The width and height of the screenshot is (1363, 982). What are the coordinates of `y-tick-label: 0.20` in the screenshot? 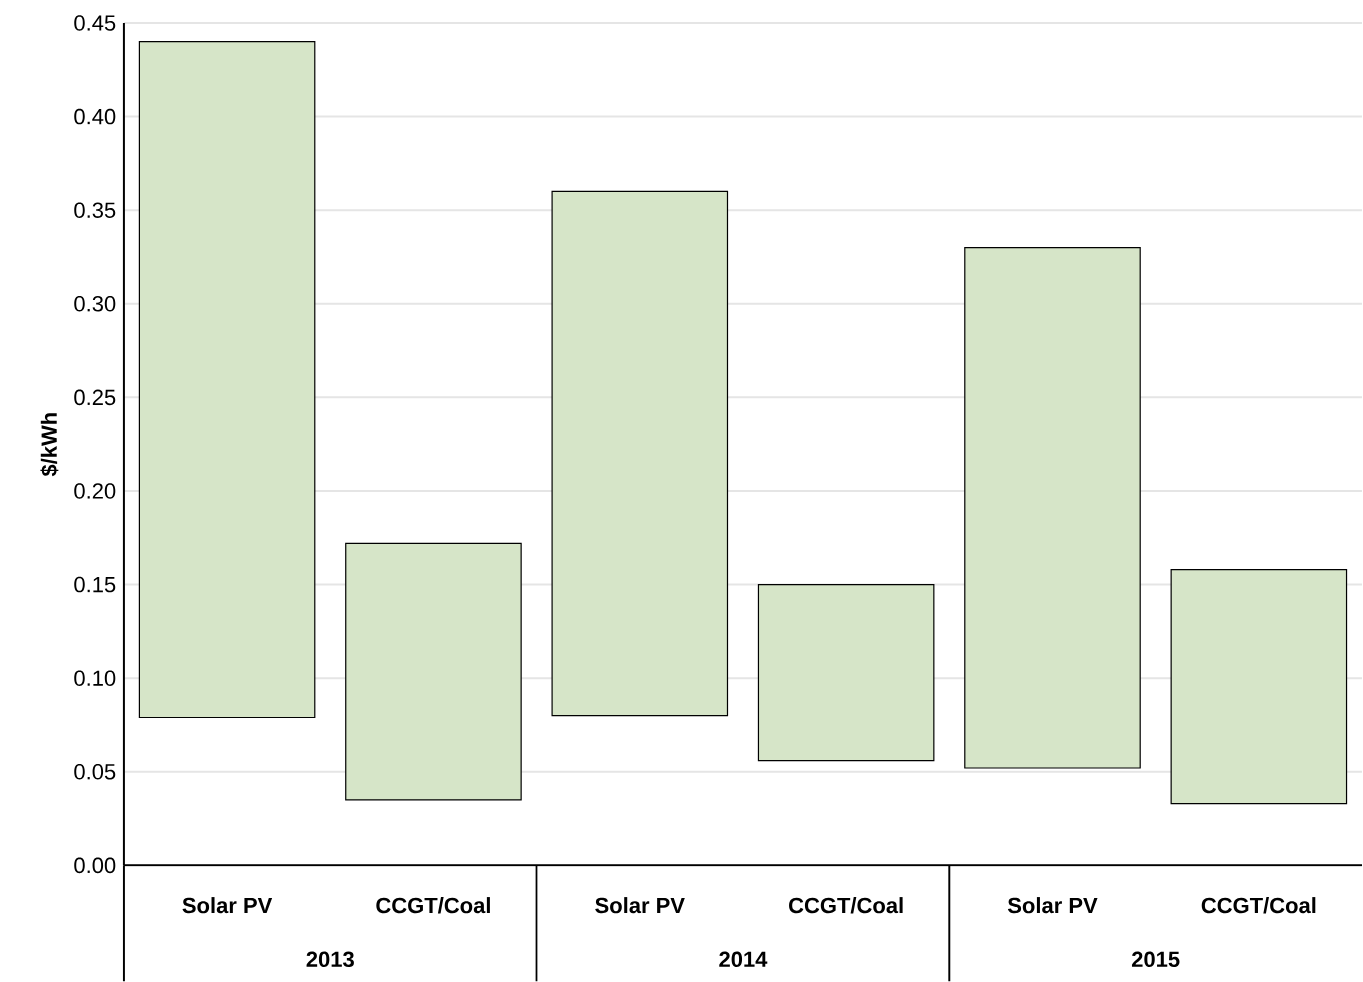 It's located at (95, 491).